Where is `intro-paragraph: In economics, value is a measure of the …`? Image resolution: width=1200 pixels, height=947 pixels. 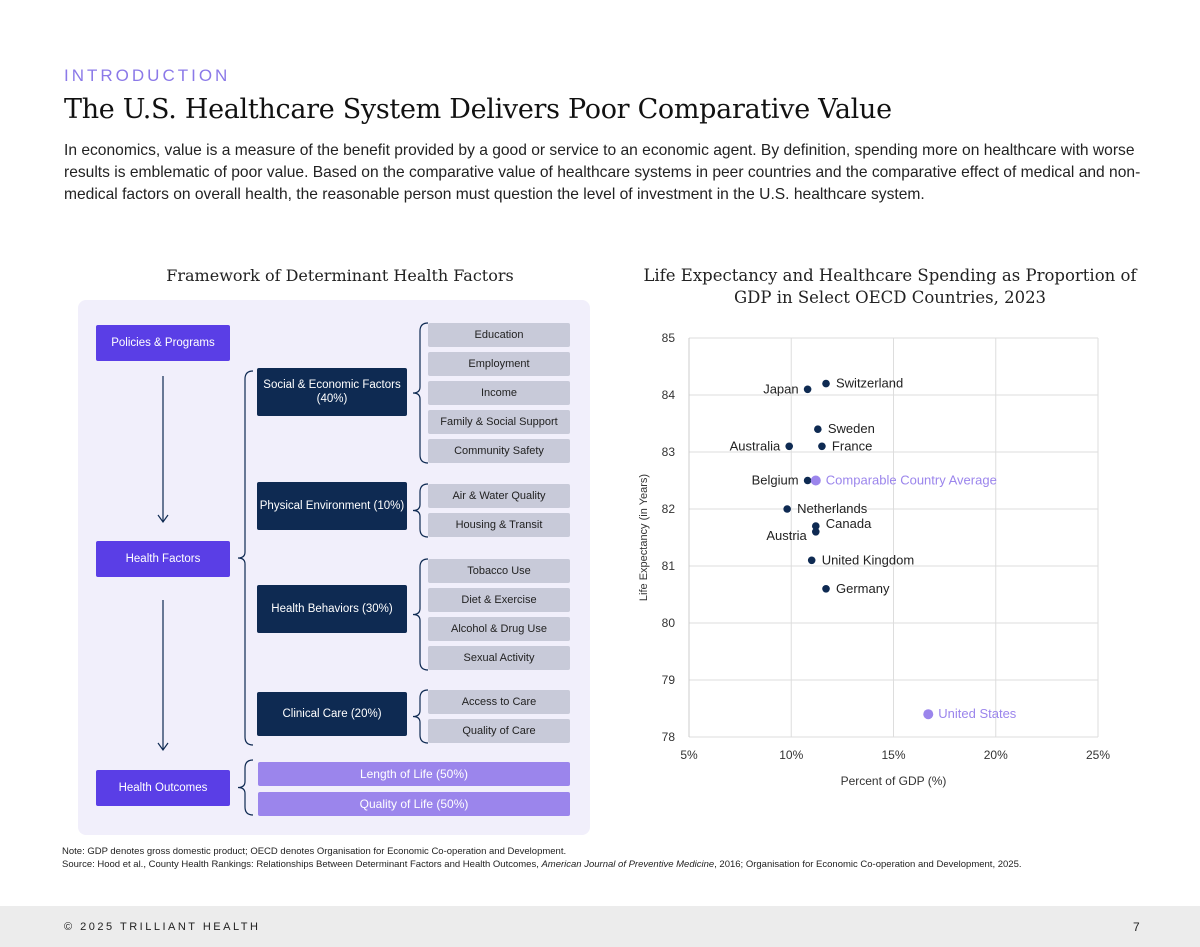 intro-paragraph: In economics, value is a measure of the … is located at coordinates (602, 172).